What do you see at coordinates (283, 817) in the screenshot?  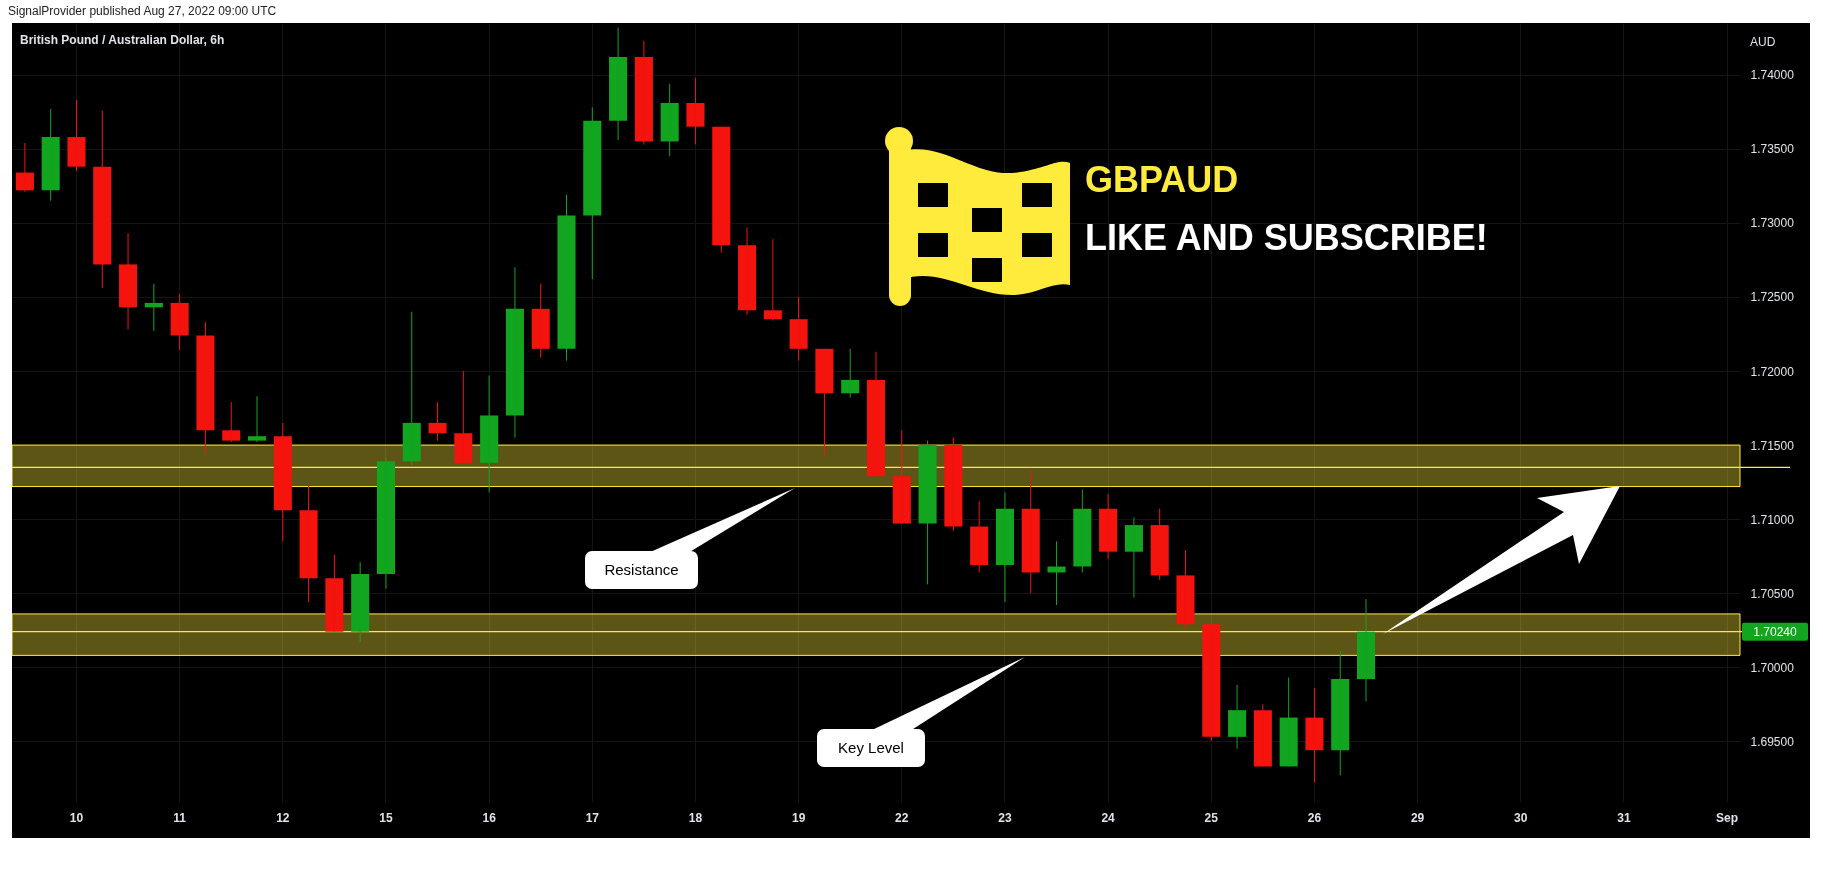 I see `x-tick-label: 12` at bounding box center [283, 817].